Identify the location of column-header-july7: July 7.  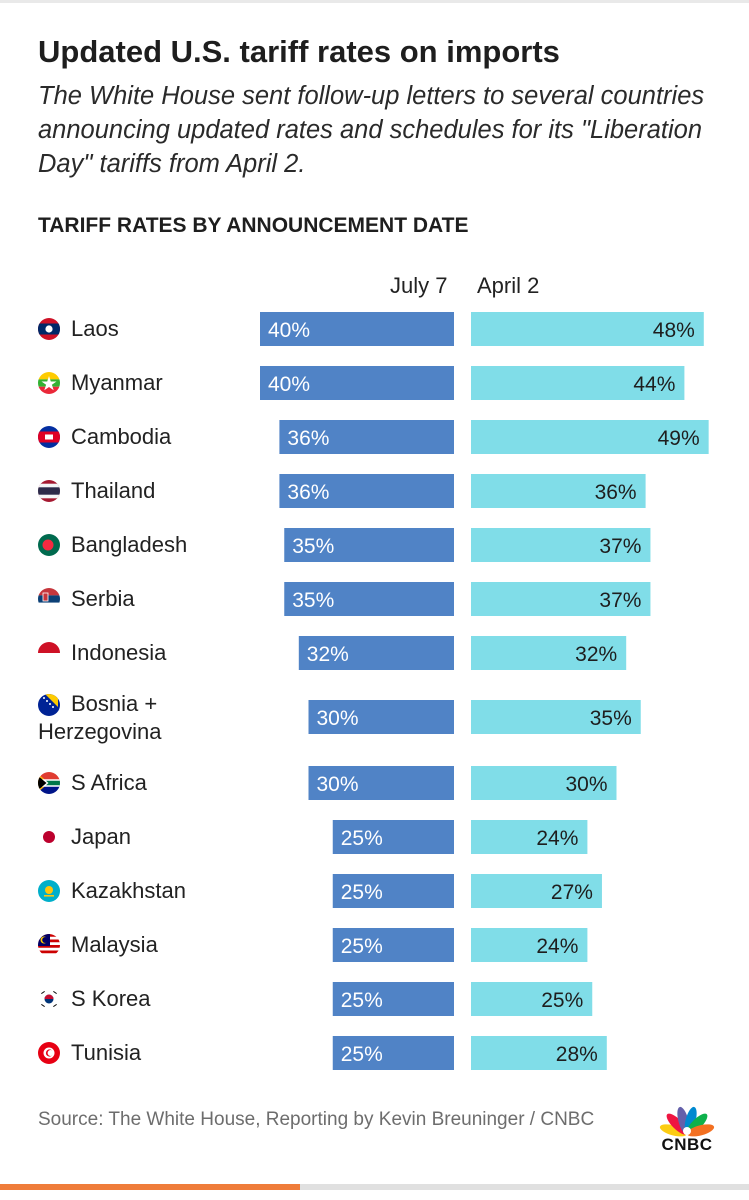
(419, 285).